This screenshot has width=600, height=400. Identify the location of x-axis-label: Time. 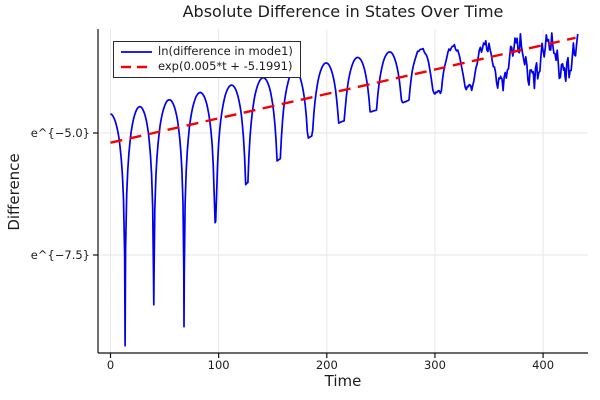
(343, 381).